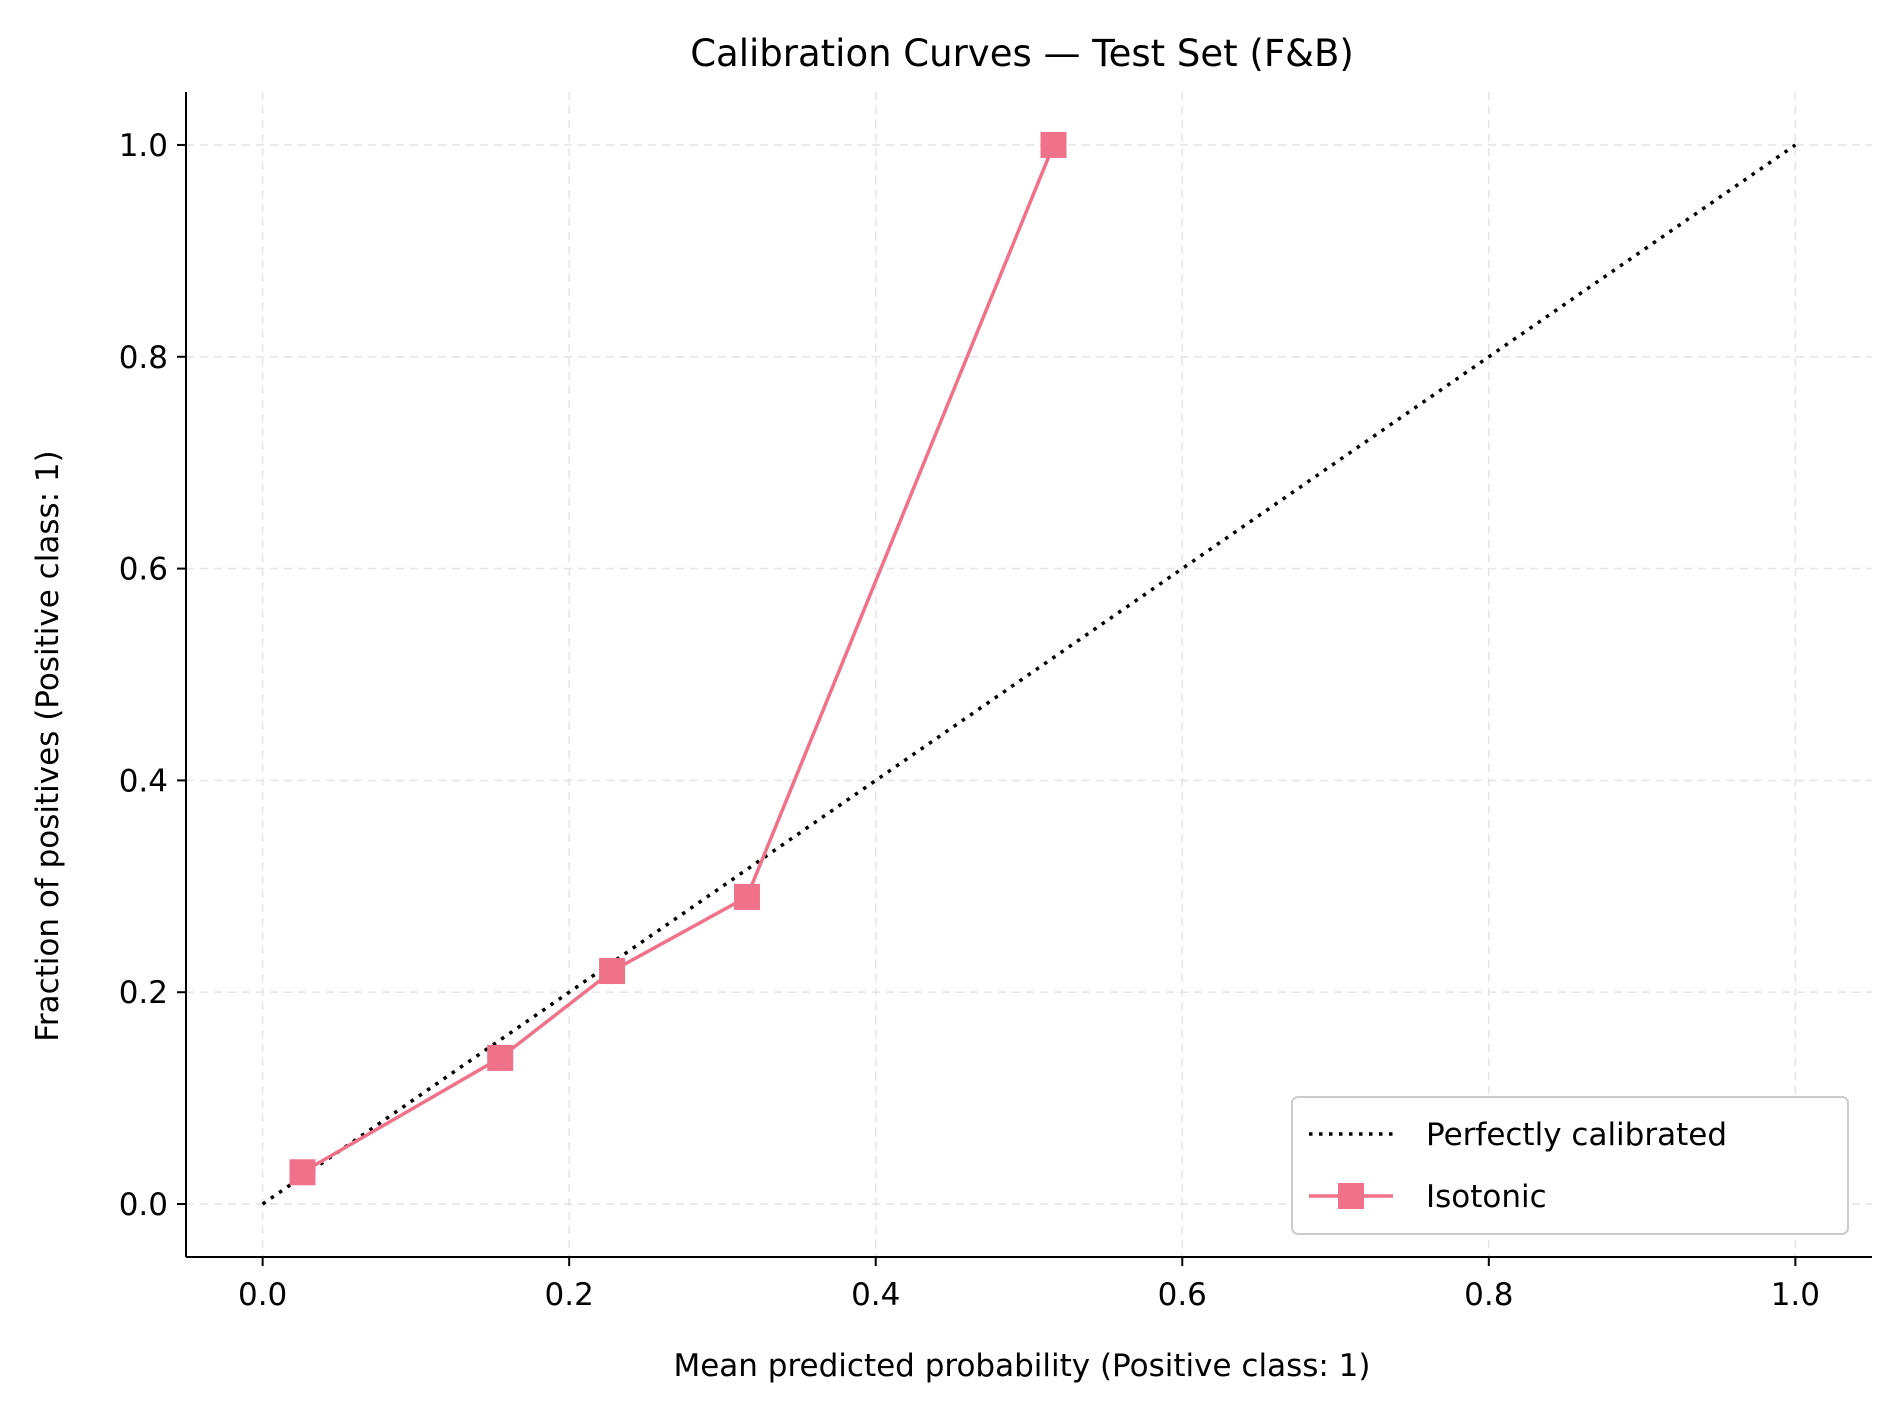  Describe the element at coordinates (1576, 1135) in the screenshot. I see `legend-label-perfectly-calibrated: Perfectly calibrated` at that location.